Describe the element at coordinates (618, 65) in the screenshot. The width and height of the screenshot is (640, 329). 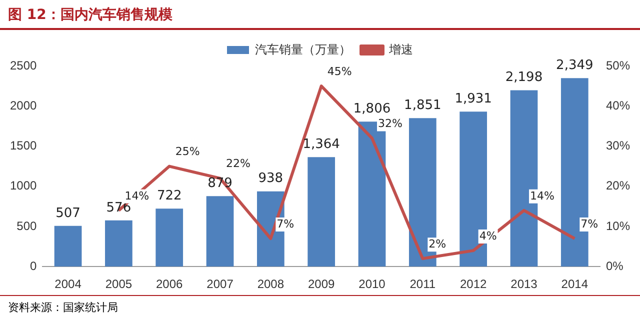
I see `y2-tick-label: 50%` at that location.